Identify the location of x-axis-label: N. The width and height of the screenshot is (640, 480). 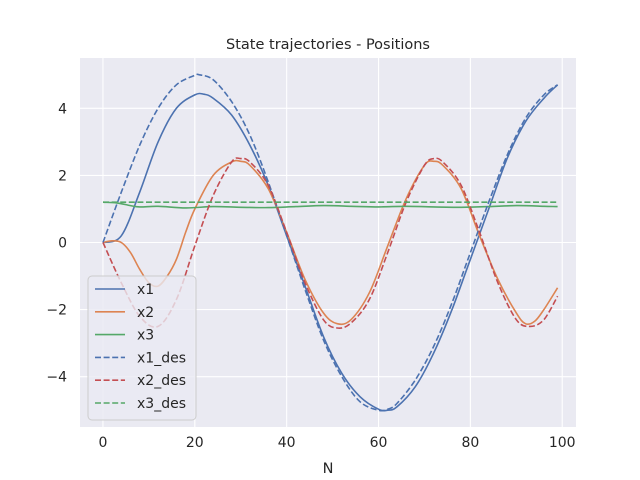
(328, 469).